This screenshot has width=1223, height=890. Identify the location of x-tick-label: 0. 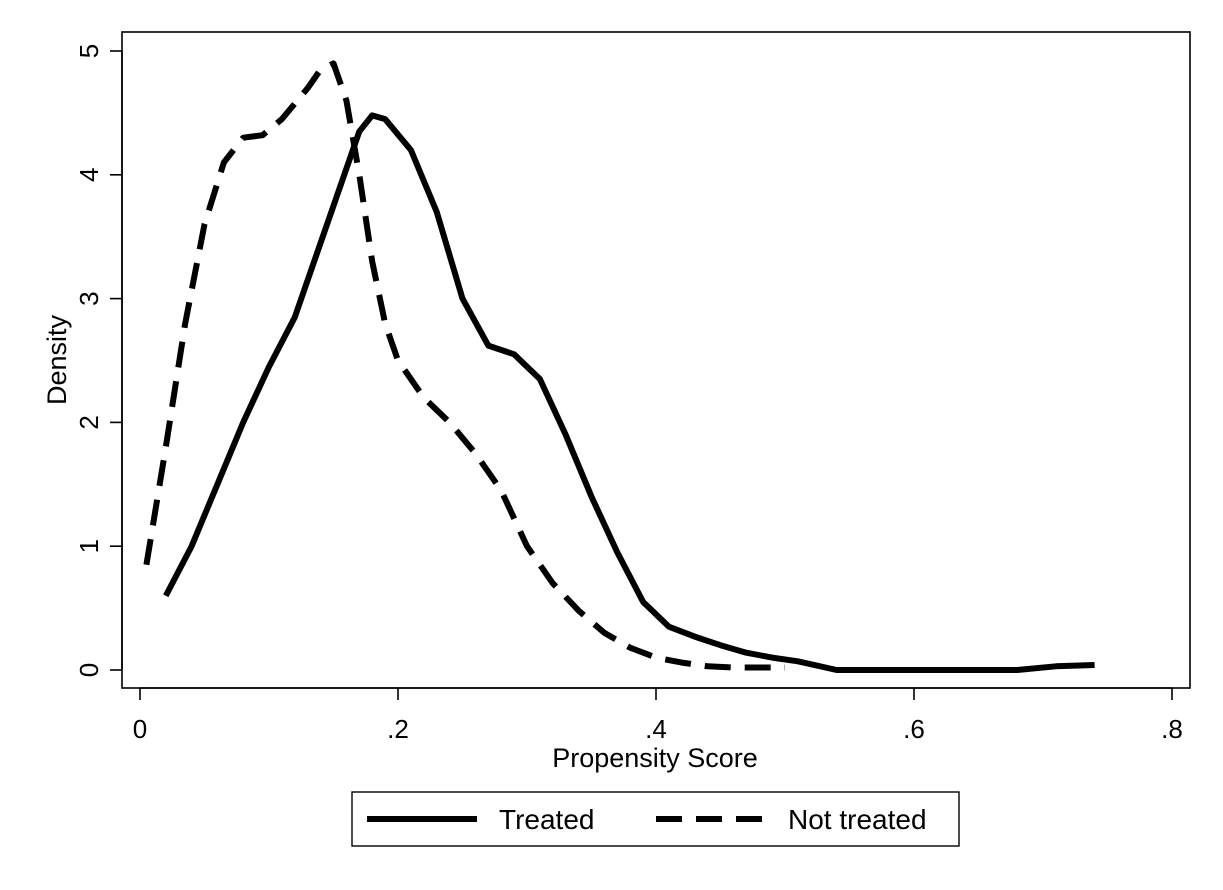
(140, 729).